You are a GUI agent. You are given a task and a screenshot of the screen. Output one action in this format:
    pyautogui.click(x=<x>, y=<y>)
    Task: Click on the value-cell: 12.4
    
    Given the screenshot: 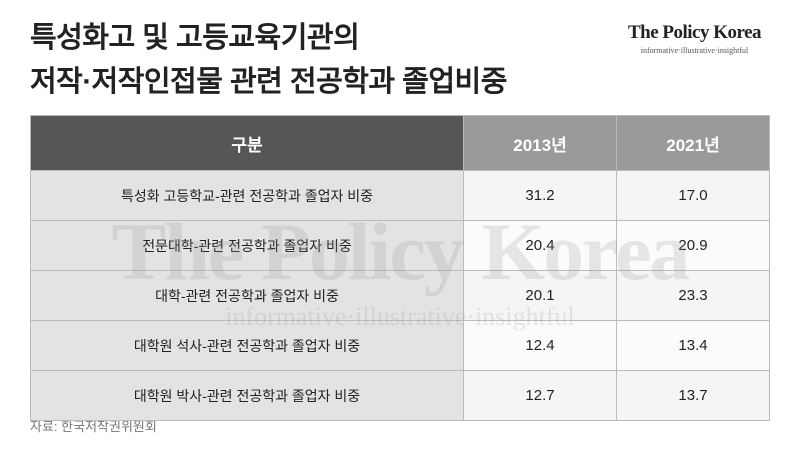 What is the action you would take?
    pyautogui.click(x=540, y=345)
    